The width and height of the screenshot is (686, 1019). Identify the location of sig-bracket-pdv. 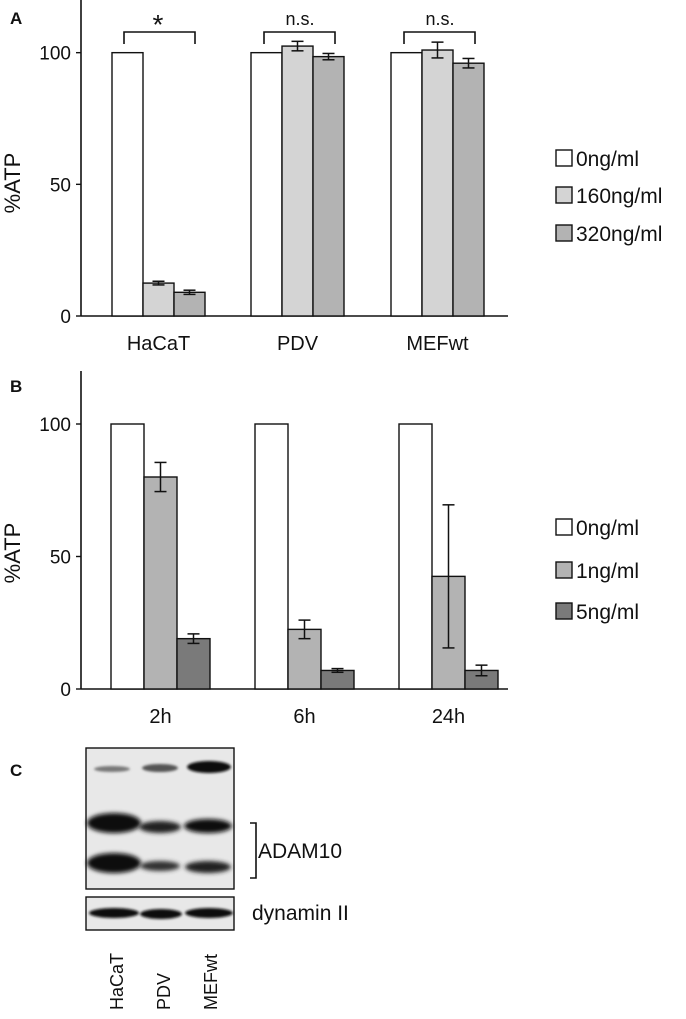
(299, 37).